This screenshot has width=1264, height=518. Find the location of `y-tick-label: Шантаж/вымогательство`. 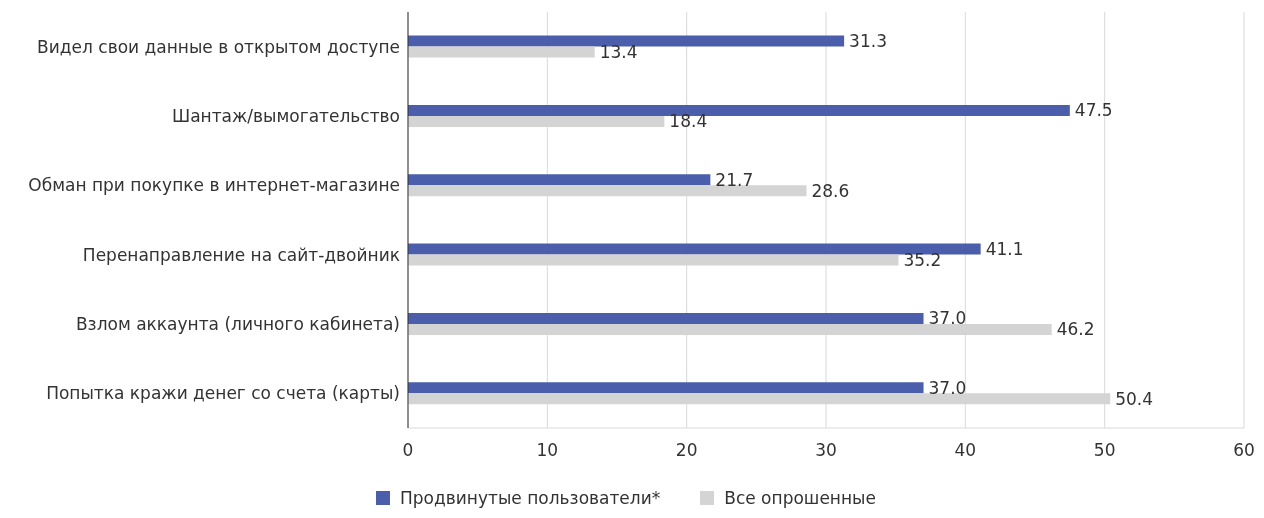

y-tick-label: Шантаж/вымогательство is located at coordinates (285, 116).